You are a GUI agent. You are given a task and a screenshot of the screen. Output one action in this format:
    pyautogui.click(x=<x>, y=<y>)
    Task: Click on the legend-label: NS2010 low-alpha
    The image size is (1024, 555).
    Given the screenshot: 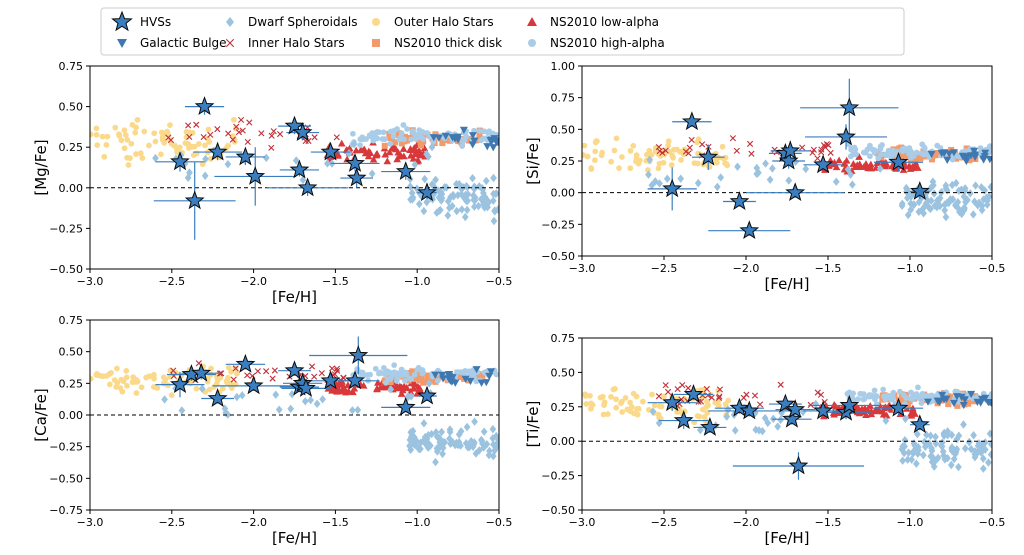 What is the action you would take?
    pyautogui.click(x=604, y=22)
    